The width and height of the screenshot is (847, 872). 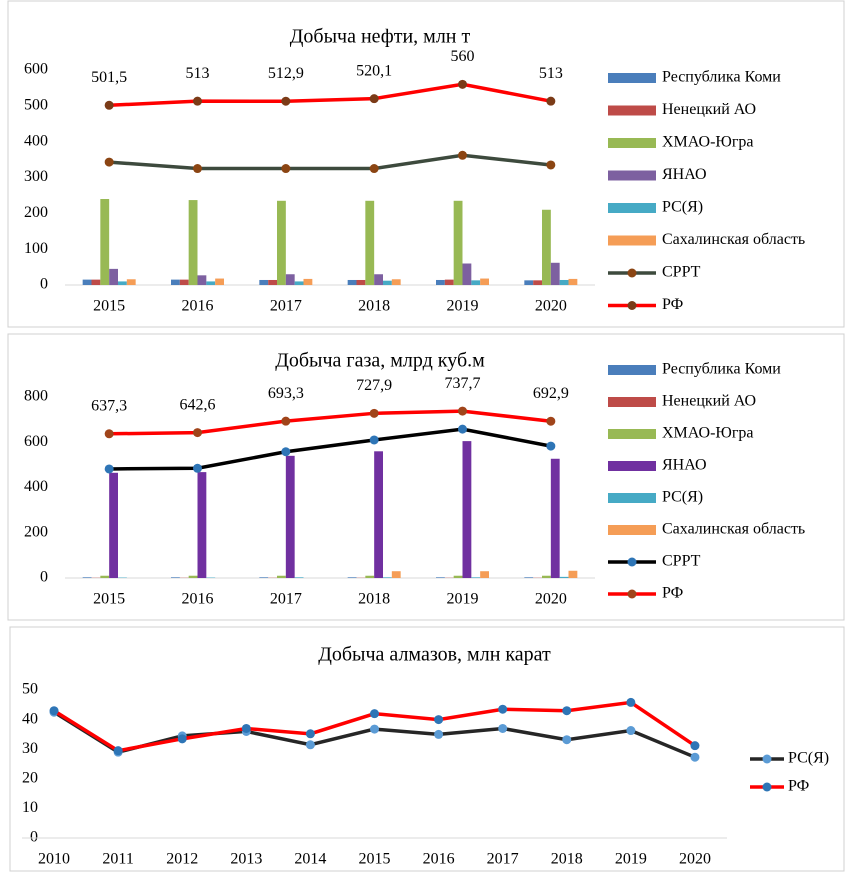 I want to click on y-tick-label: 300, so click(x=36, y=176).